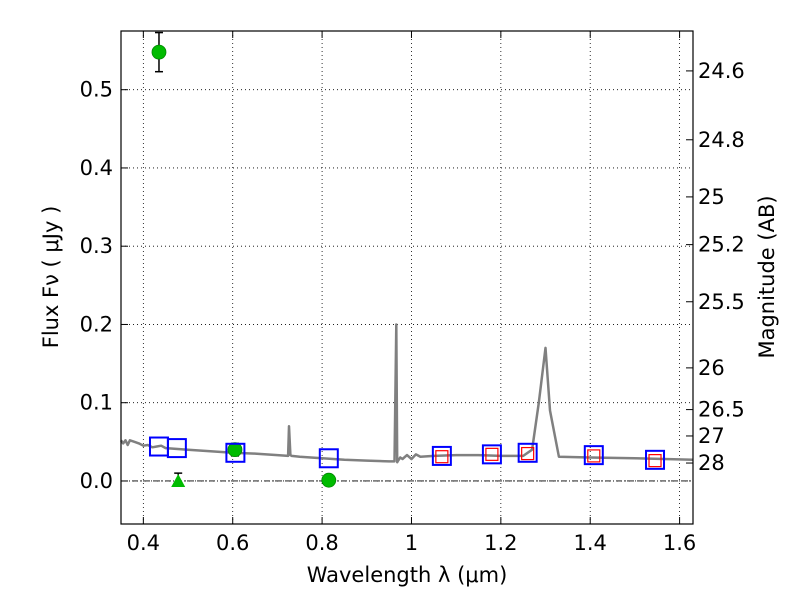 The width and height of the screenshot is (800, 600). Describe the element at coordinates (411, 543) in the screenshot. I see `x-tick-label: 1` at that location.